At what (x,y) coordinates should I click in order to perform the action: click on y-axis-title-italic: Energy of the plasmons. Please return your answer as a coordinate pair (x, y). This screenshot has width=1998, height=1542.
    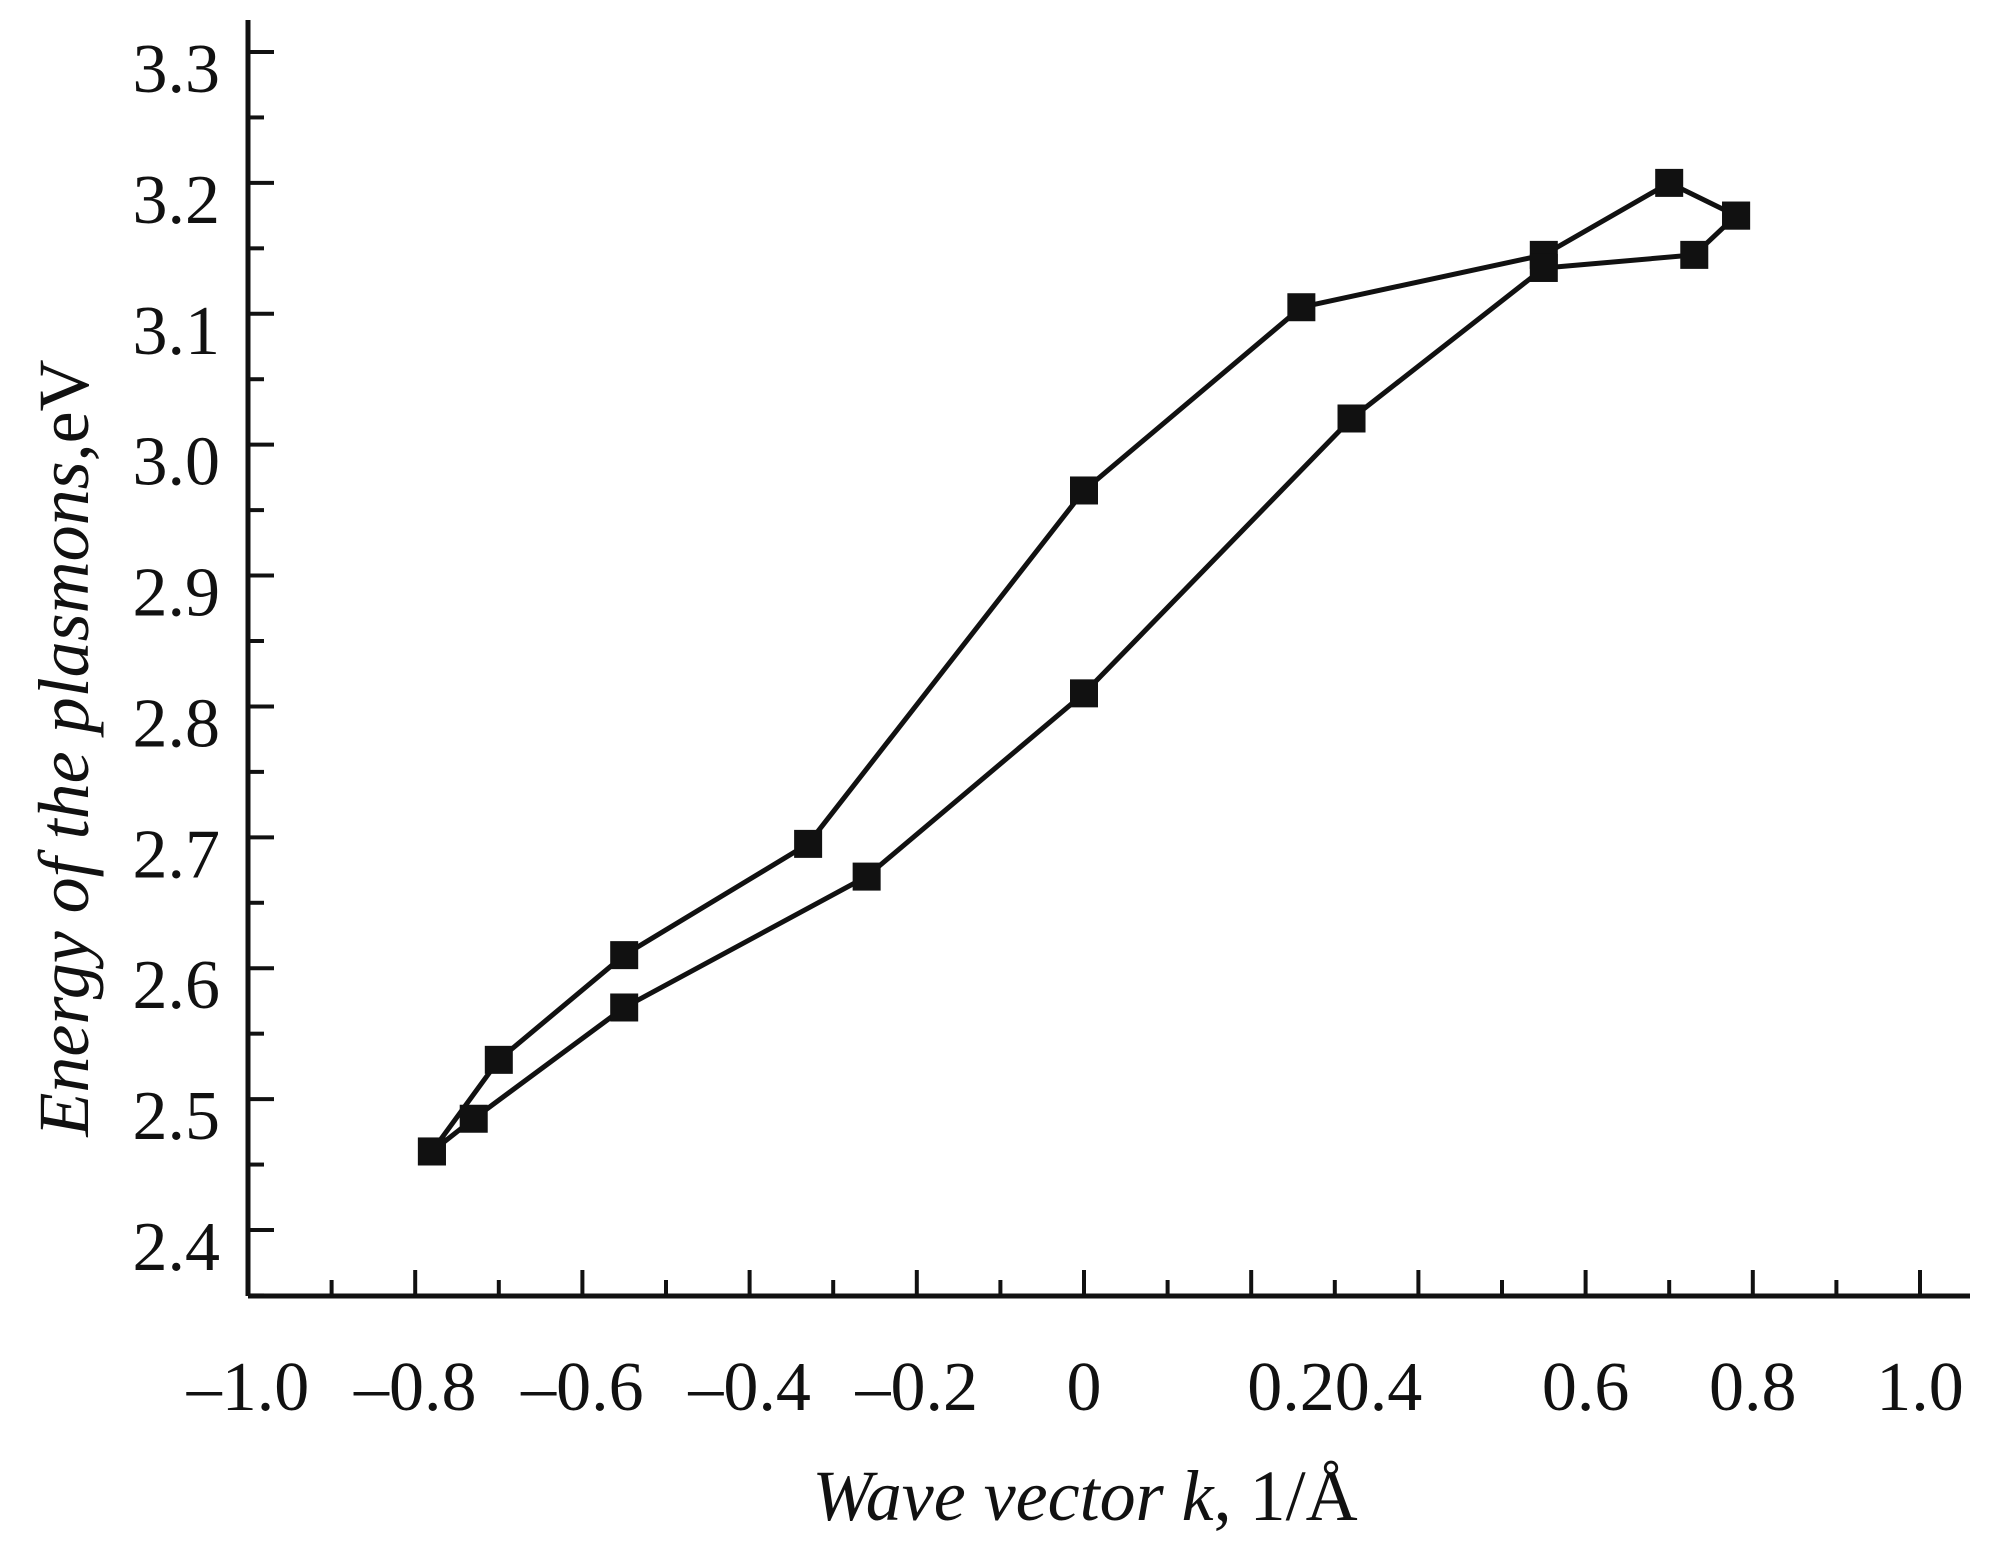
    Looking at the image, I should click on (64, 799).